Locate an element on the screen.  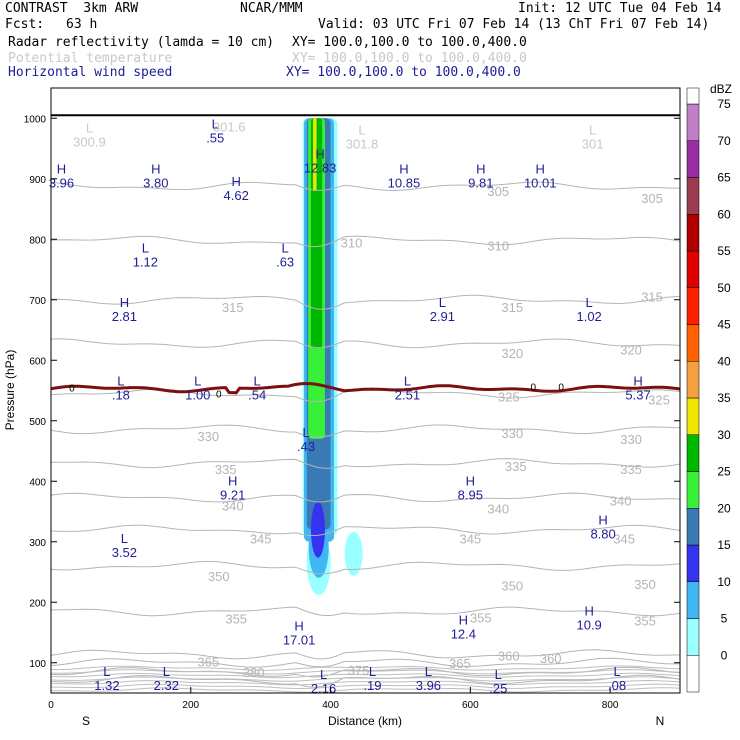
extremum-value: 17.01 is located at coordinates (299, 639).